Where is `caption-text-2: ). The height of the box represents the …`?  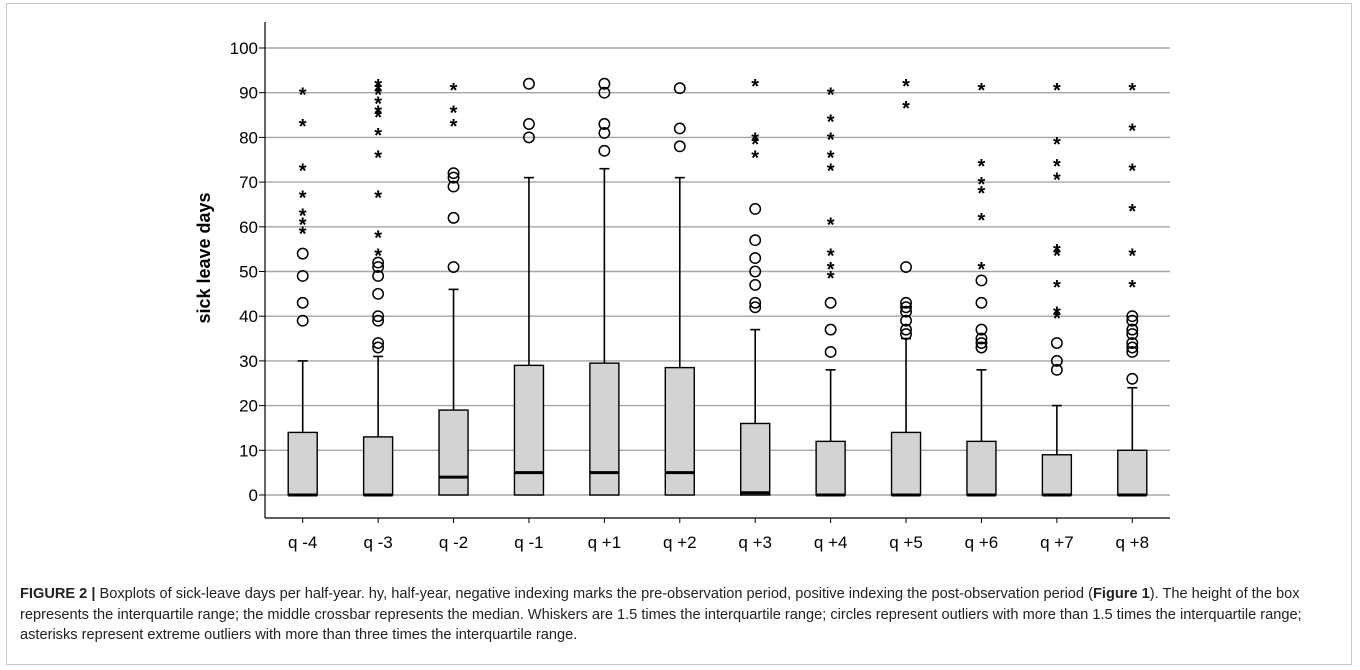 caption-text-2: ). The height of the box represents the … is located at coordinates (661, 614).